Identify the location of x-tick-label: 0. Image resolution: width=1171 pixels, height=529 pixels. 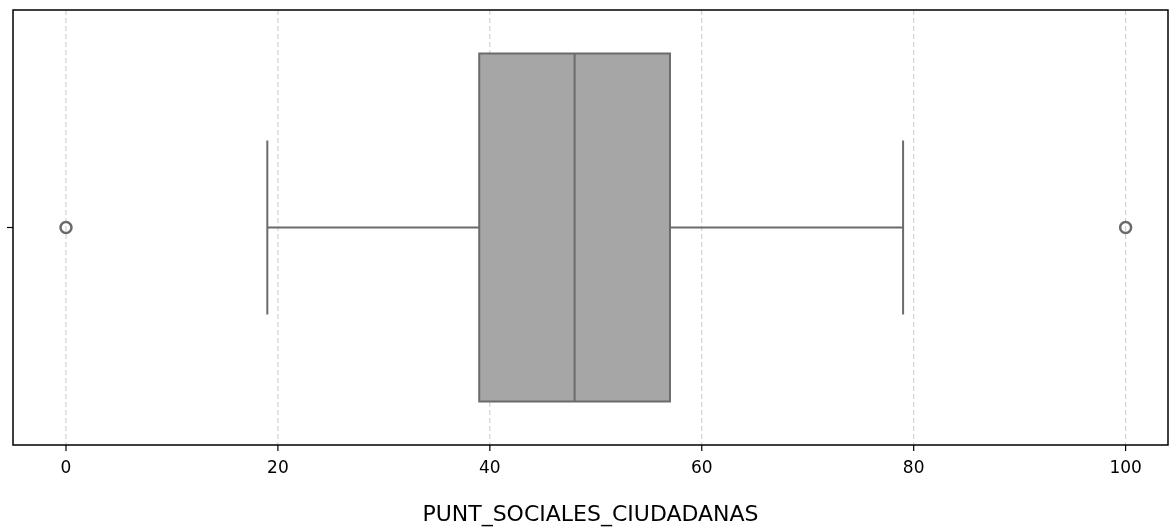
(66, 467).